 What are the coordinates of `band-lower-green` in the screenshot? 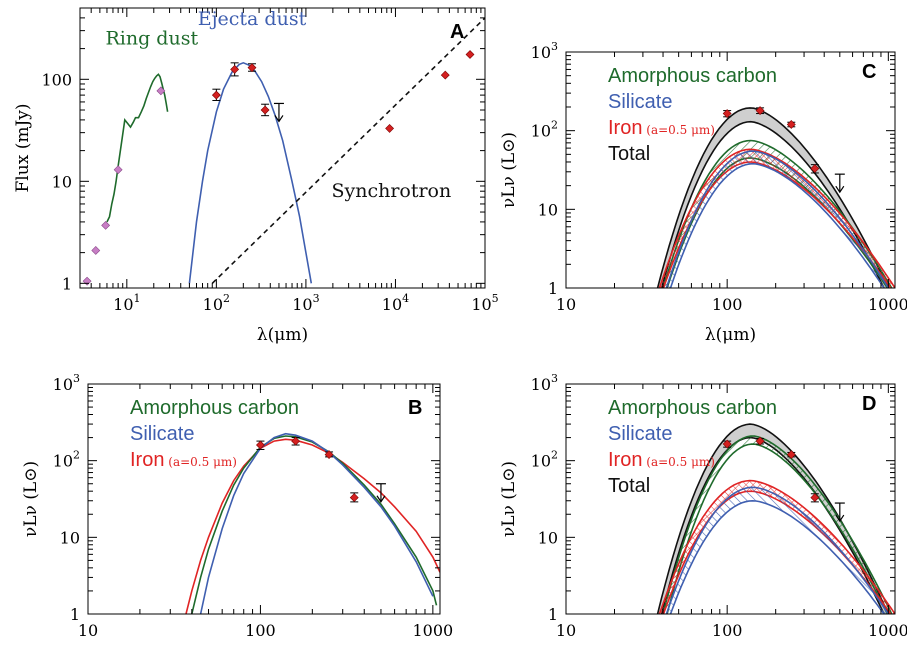 It's located at (777, 528).